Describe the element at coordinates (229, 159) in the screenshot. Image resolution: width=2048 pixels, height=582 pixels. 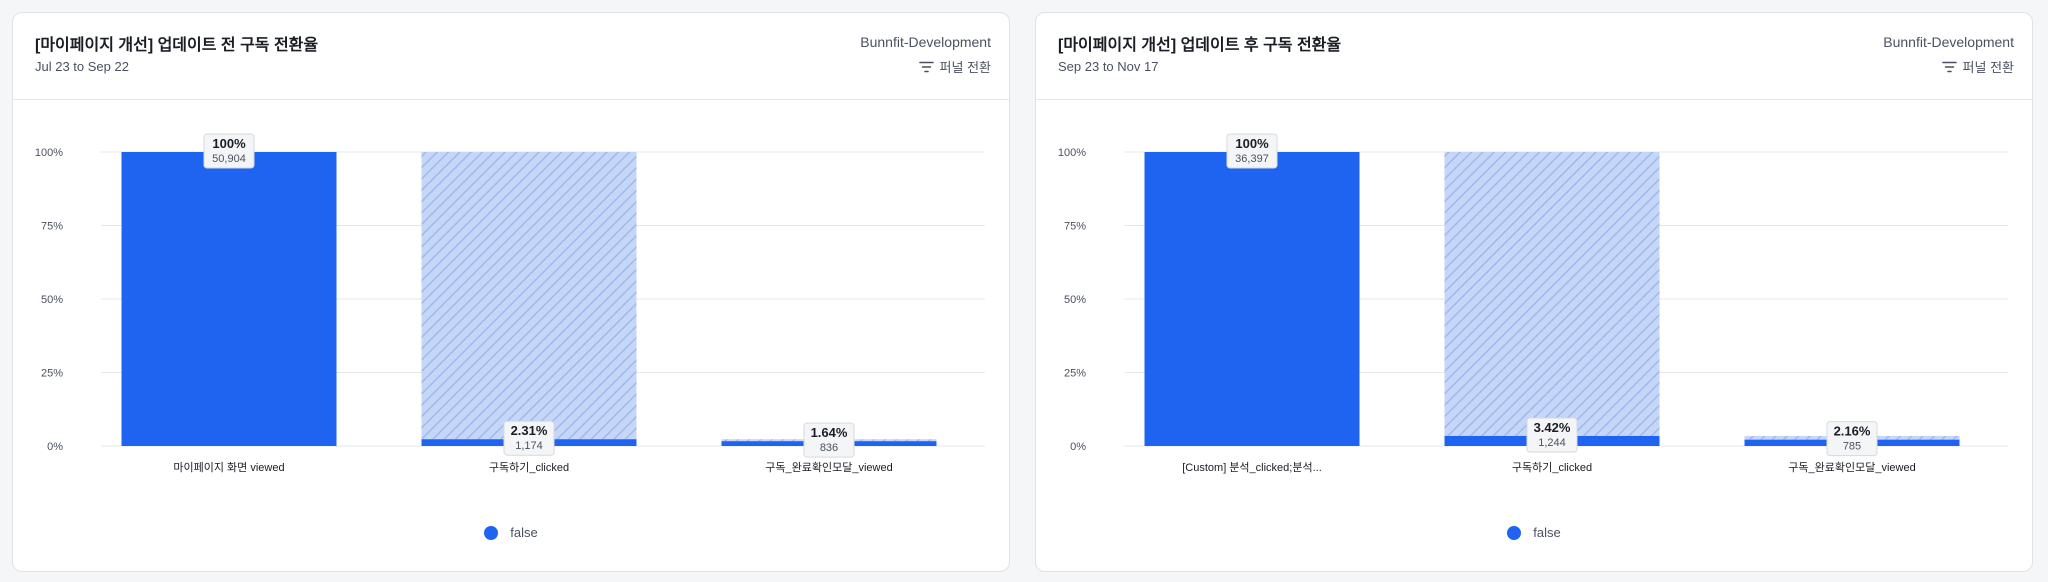
I see `event-count: 50,904` at that location.